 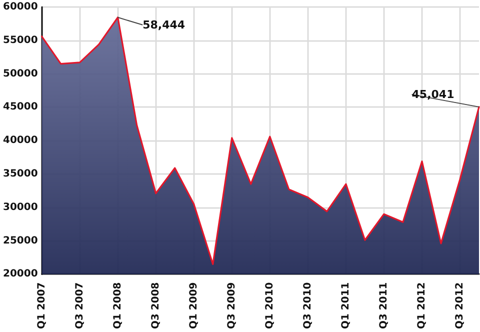 I want to click on y-tick-label: 50000, so click(x=20, y=74).